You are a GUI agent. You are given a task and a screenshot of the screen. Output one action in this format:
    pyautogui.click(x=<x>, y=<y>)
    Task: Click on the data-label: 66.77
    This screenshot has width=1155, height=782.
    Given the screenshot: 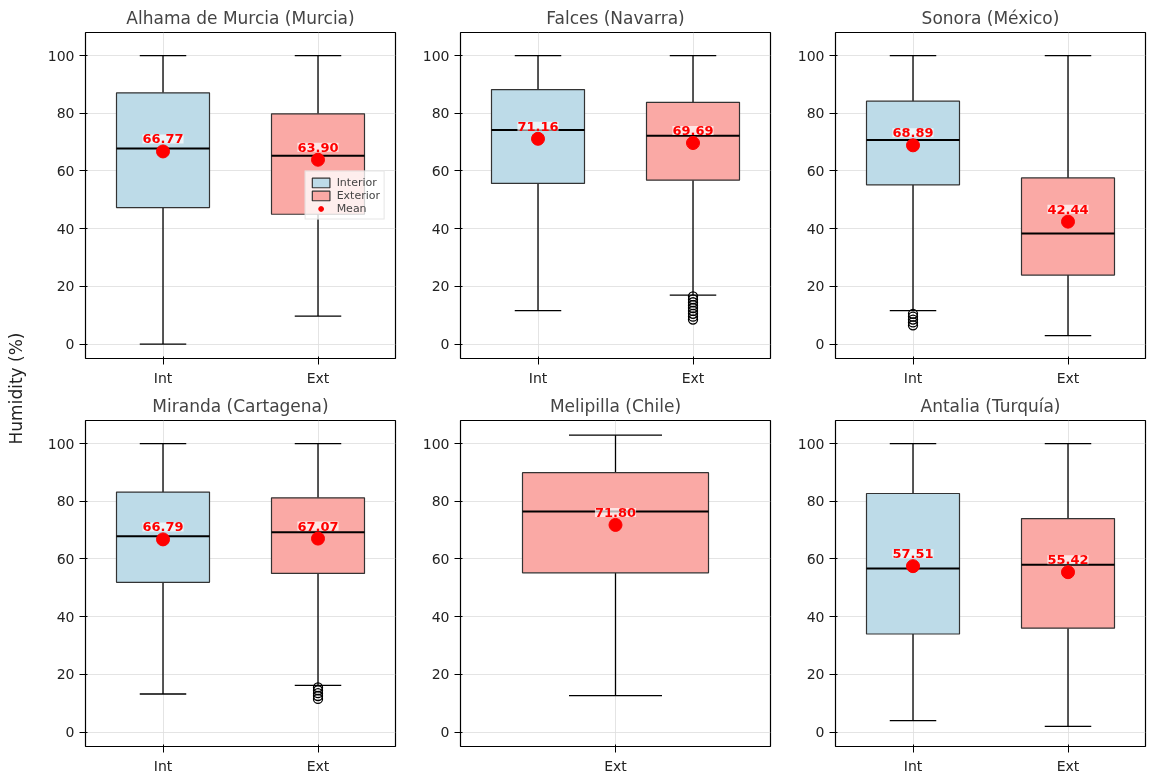 What is the action you would take?
    pyautogui.click(x=163, y=139)
    